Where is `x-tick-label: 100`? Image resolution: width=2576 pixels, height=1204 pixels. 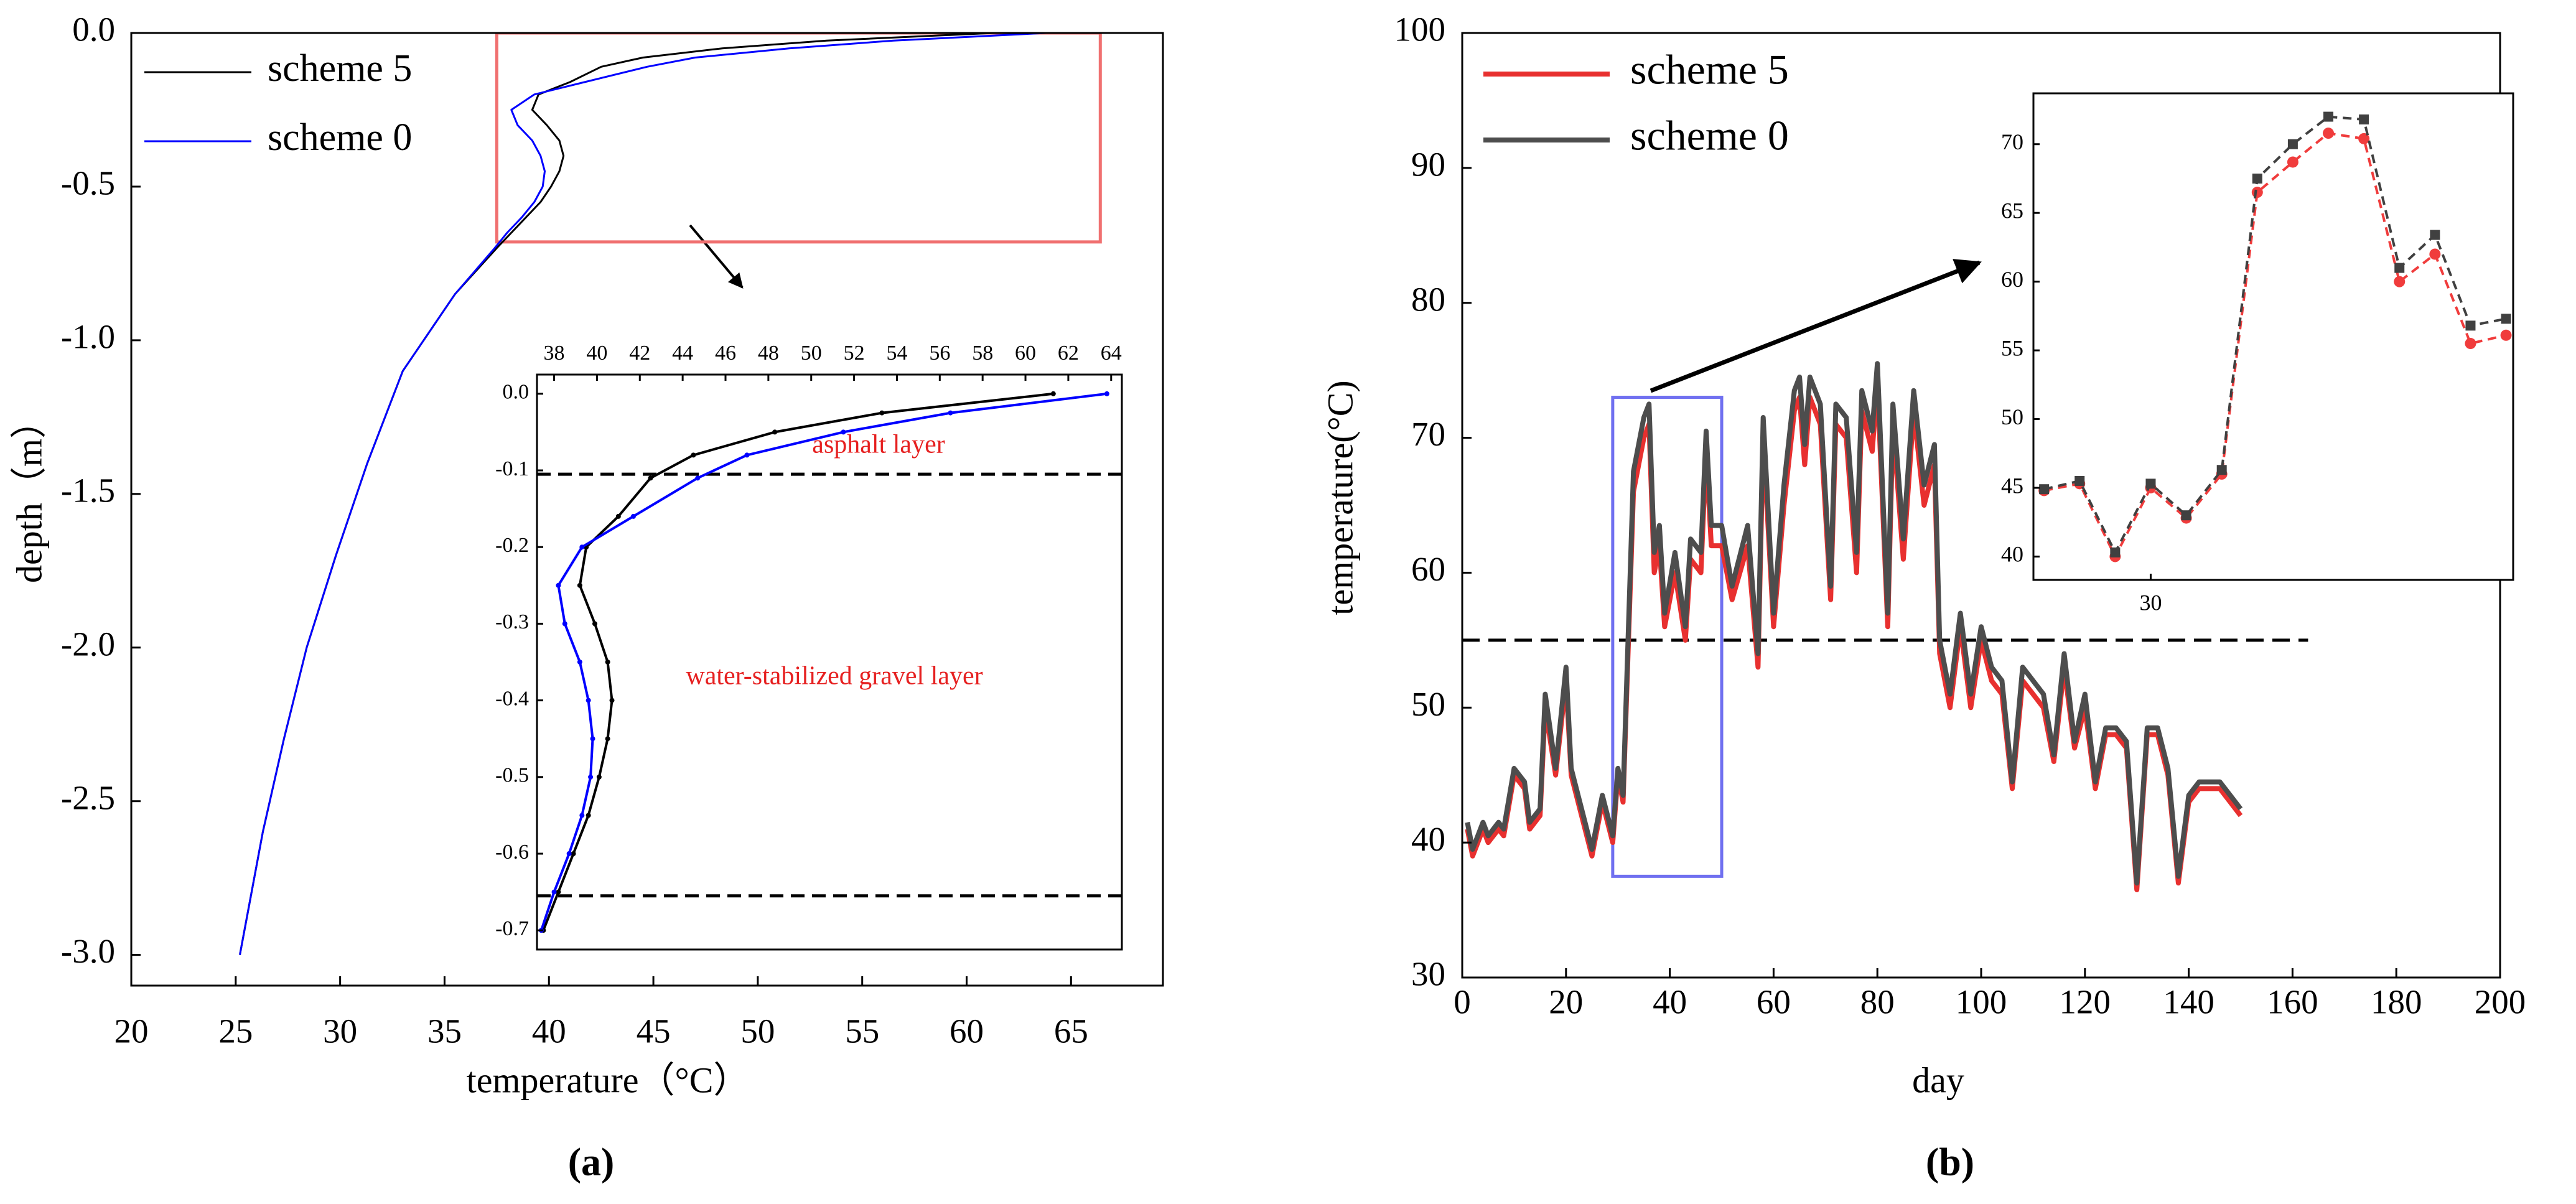 x-tick-label: 100 is located at coordinates (1981, 1002).